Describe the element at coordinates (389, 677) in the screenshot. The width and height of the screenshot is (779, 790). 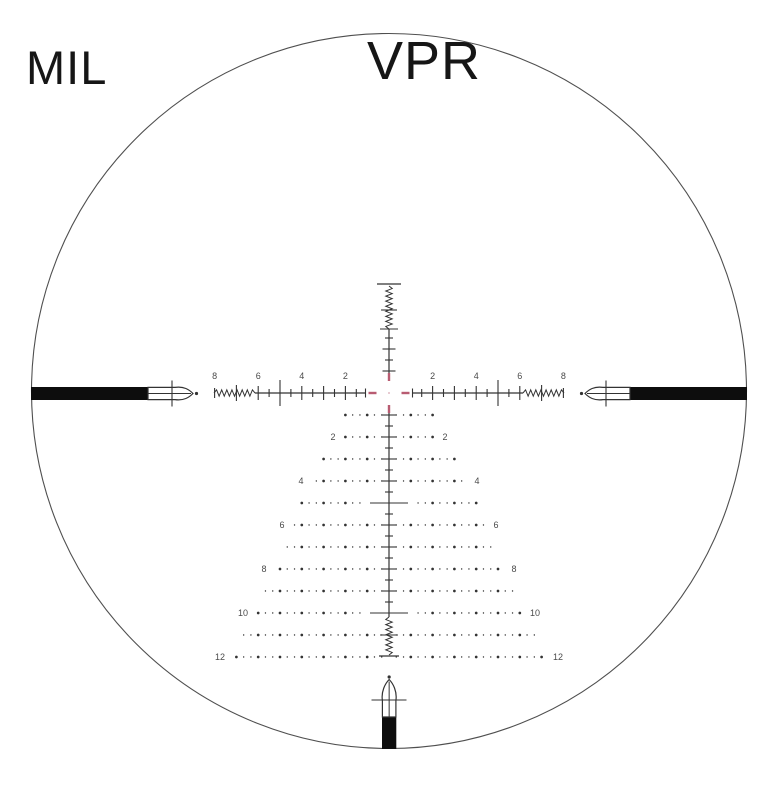
I see `bottom-pointer-tip-dot` at that location.